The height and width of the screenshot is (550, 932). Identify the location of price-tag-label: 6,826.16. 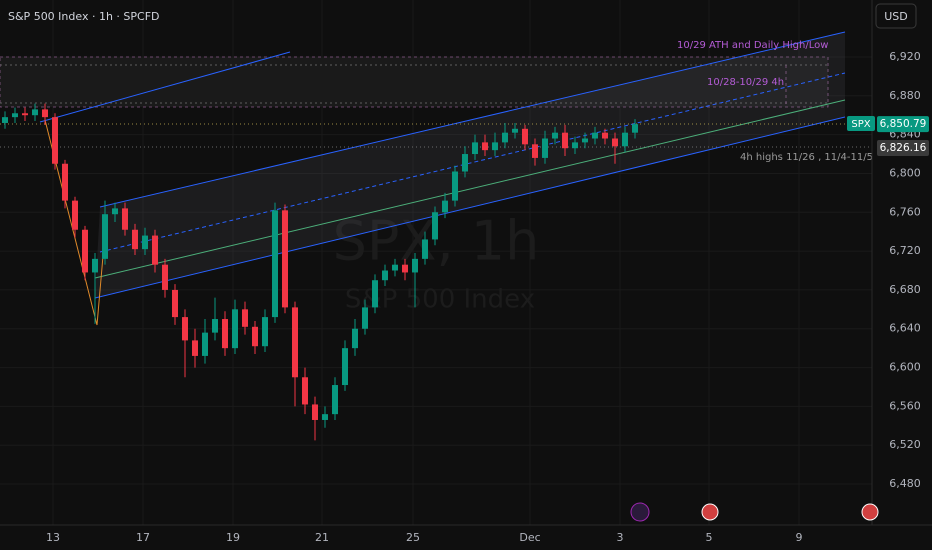
(903, 148).